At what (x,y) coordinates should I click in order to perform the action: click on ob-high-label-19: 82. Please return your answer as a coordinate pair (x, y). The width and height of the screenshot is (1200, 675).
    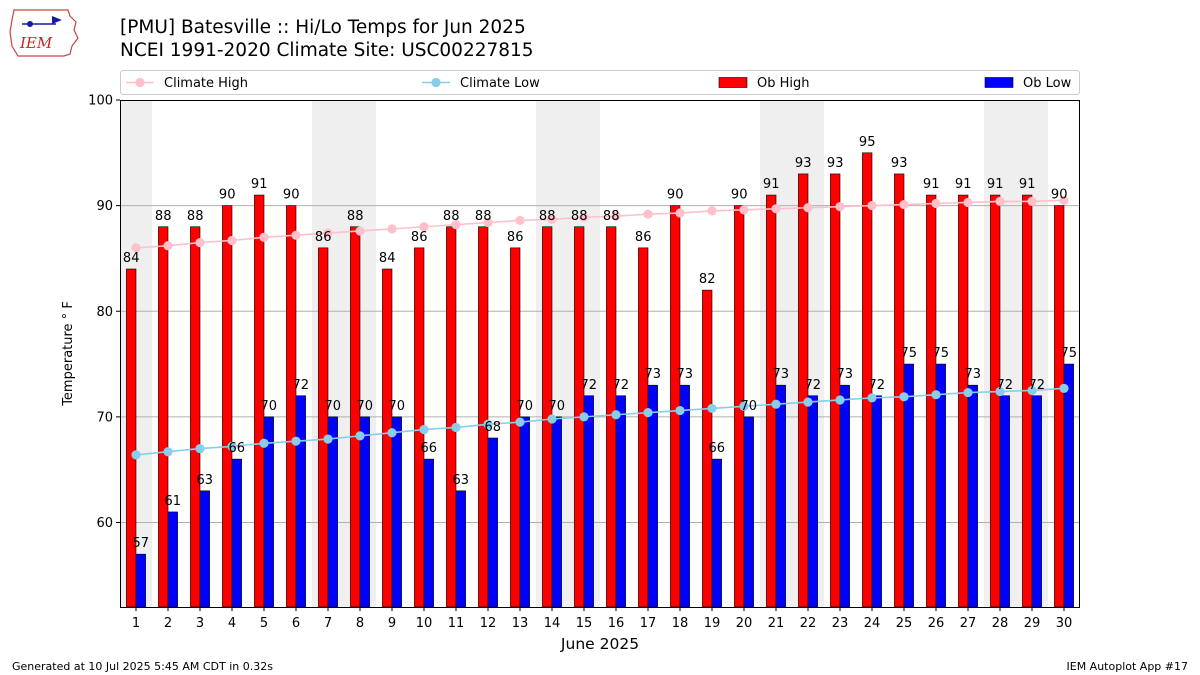
    Looking at the image, I should click on (707, 279).